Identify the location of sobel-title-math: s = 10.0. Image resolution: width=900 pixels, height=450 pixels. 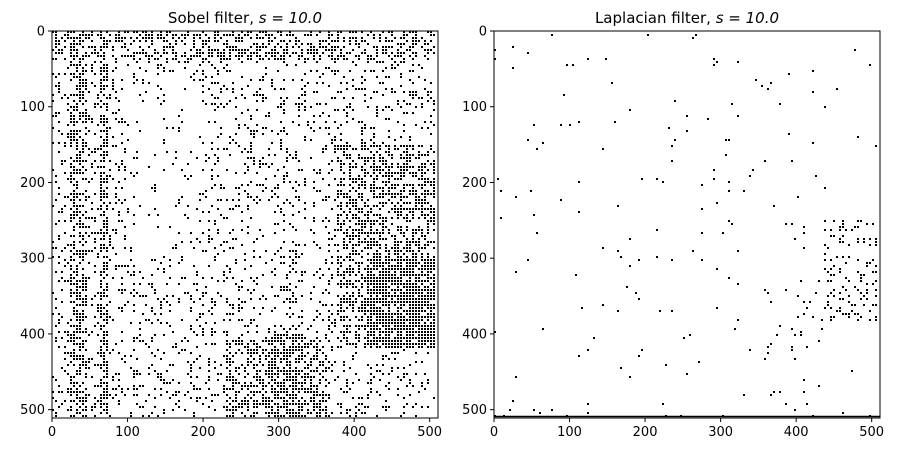
(290, 18).